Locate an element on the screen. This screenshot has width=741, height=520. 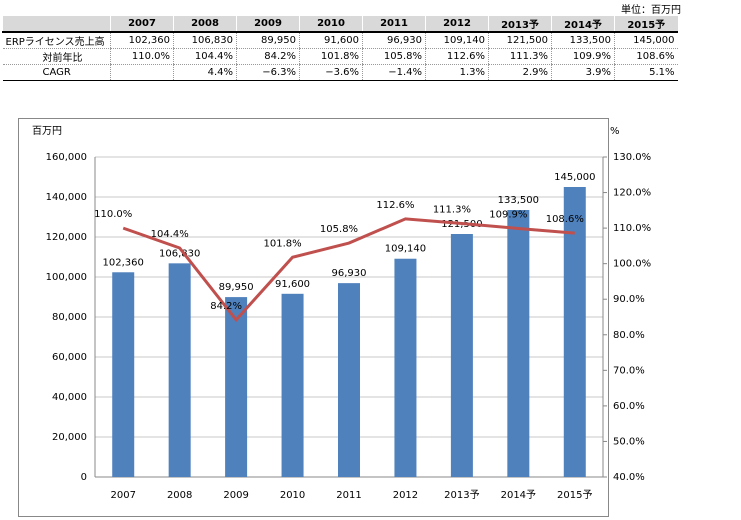
table-cell: 105.8% is located at coordinates (394, 56).